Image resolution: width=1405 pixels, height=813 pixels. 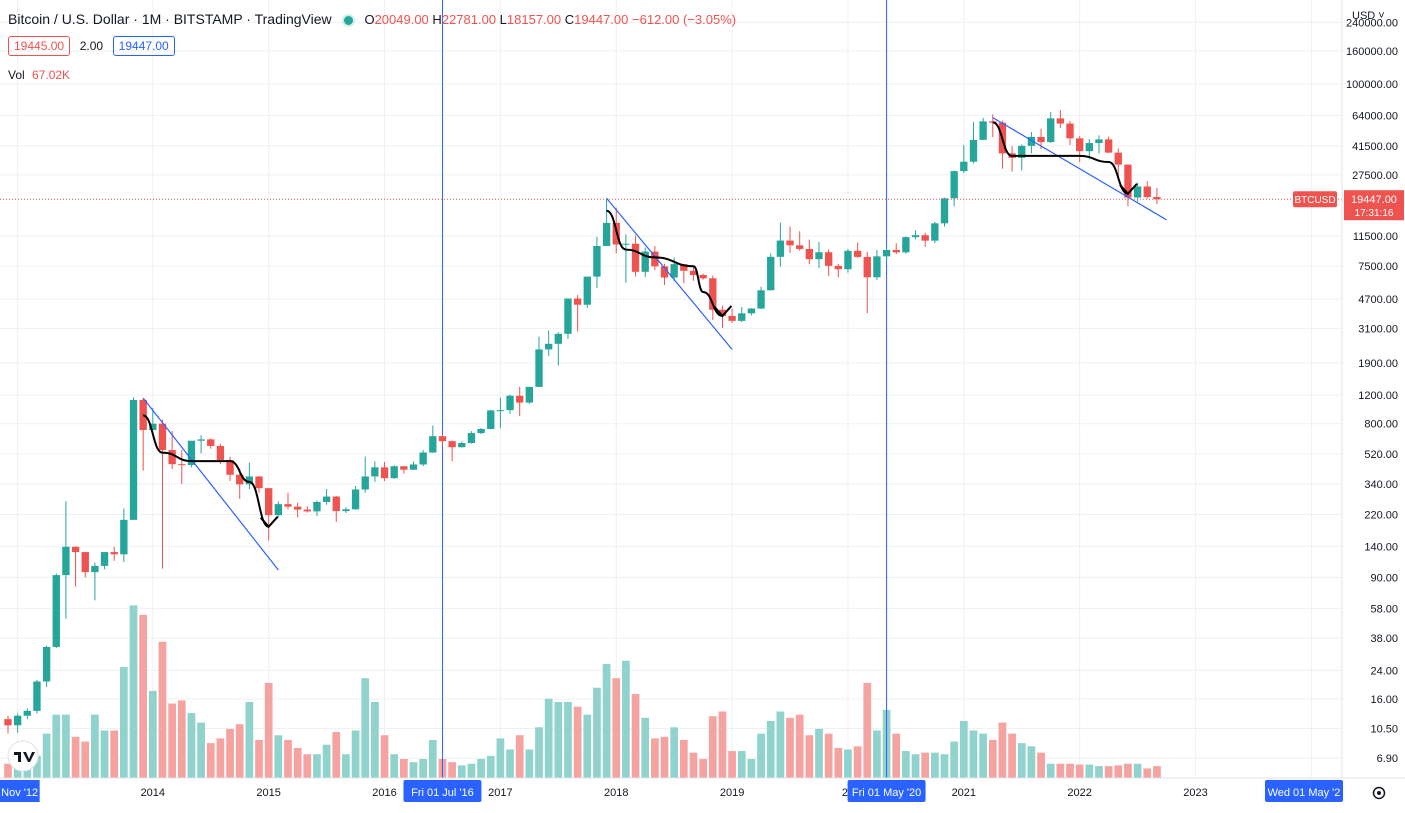 What do you see at coordinates (1384, 578) in the screenshot?
I see `price-tick-label: 90.00` at bounding box center [1384, 578].